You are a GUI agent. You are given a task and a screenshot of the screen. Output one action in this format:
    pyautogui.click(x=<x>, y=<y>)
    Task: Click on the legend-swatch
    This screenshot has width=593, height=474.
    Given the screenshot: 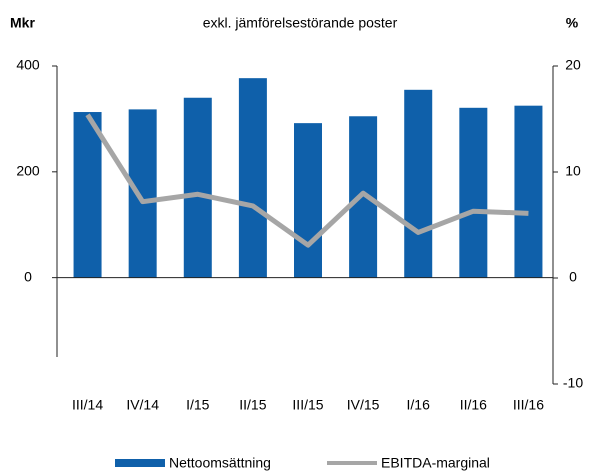 What is the action you would take?
    pyautogui.click(x=140, y=463)
    